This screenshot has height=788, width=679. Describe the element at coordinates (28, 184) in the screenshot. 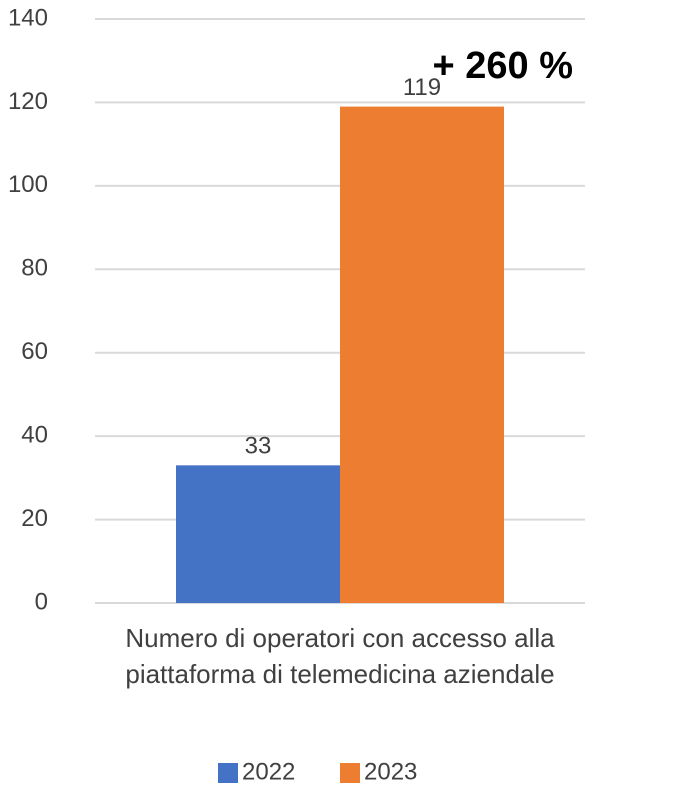

I see `y-tick-label: 100` at that location.